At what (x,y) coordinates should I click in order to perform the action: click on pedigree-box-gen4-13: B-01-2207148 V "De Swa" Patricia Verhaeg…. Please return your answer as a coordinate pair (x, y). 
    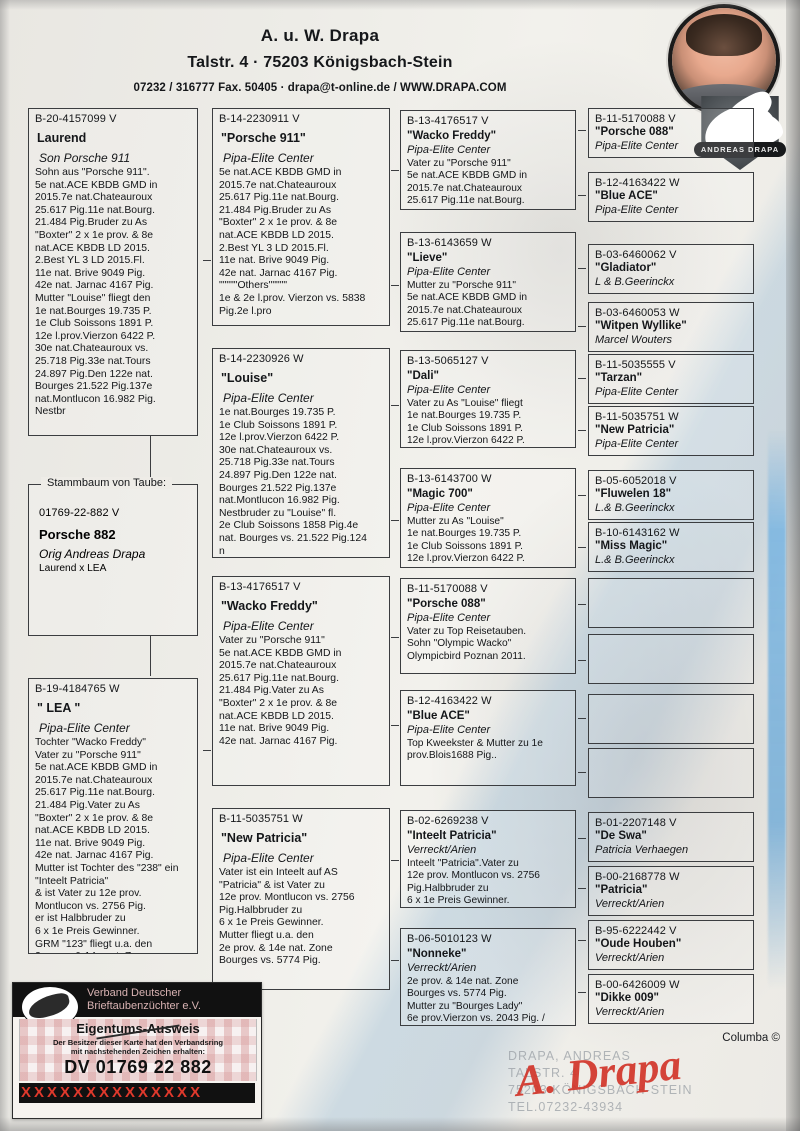
    Looking at the image, I should click on (671, 837).